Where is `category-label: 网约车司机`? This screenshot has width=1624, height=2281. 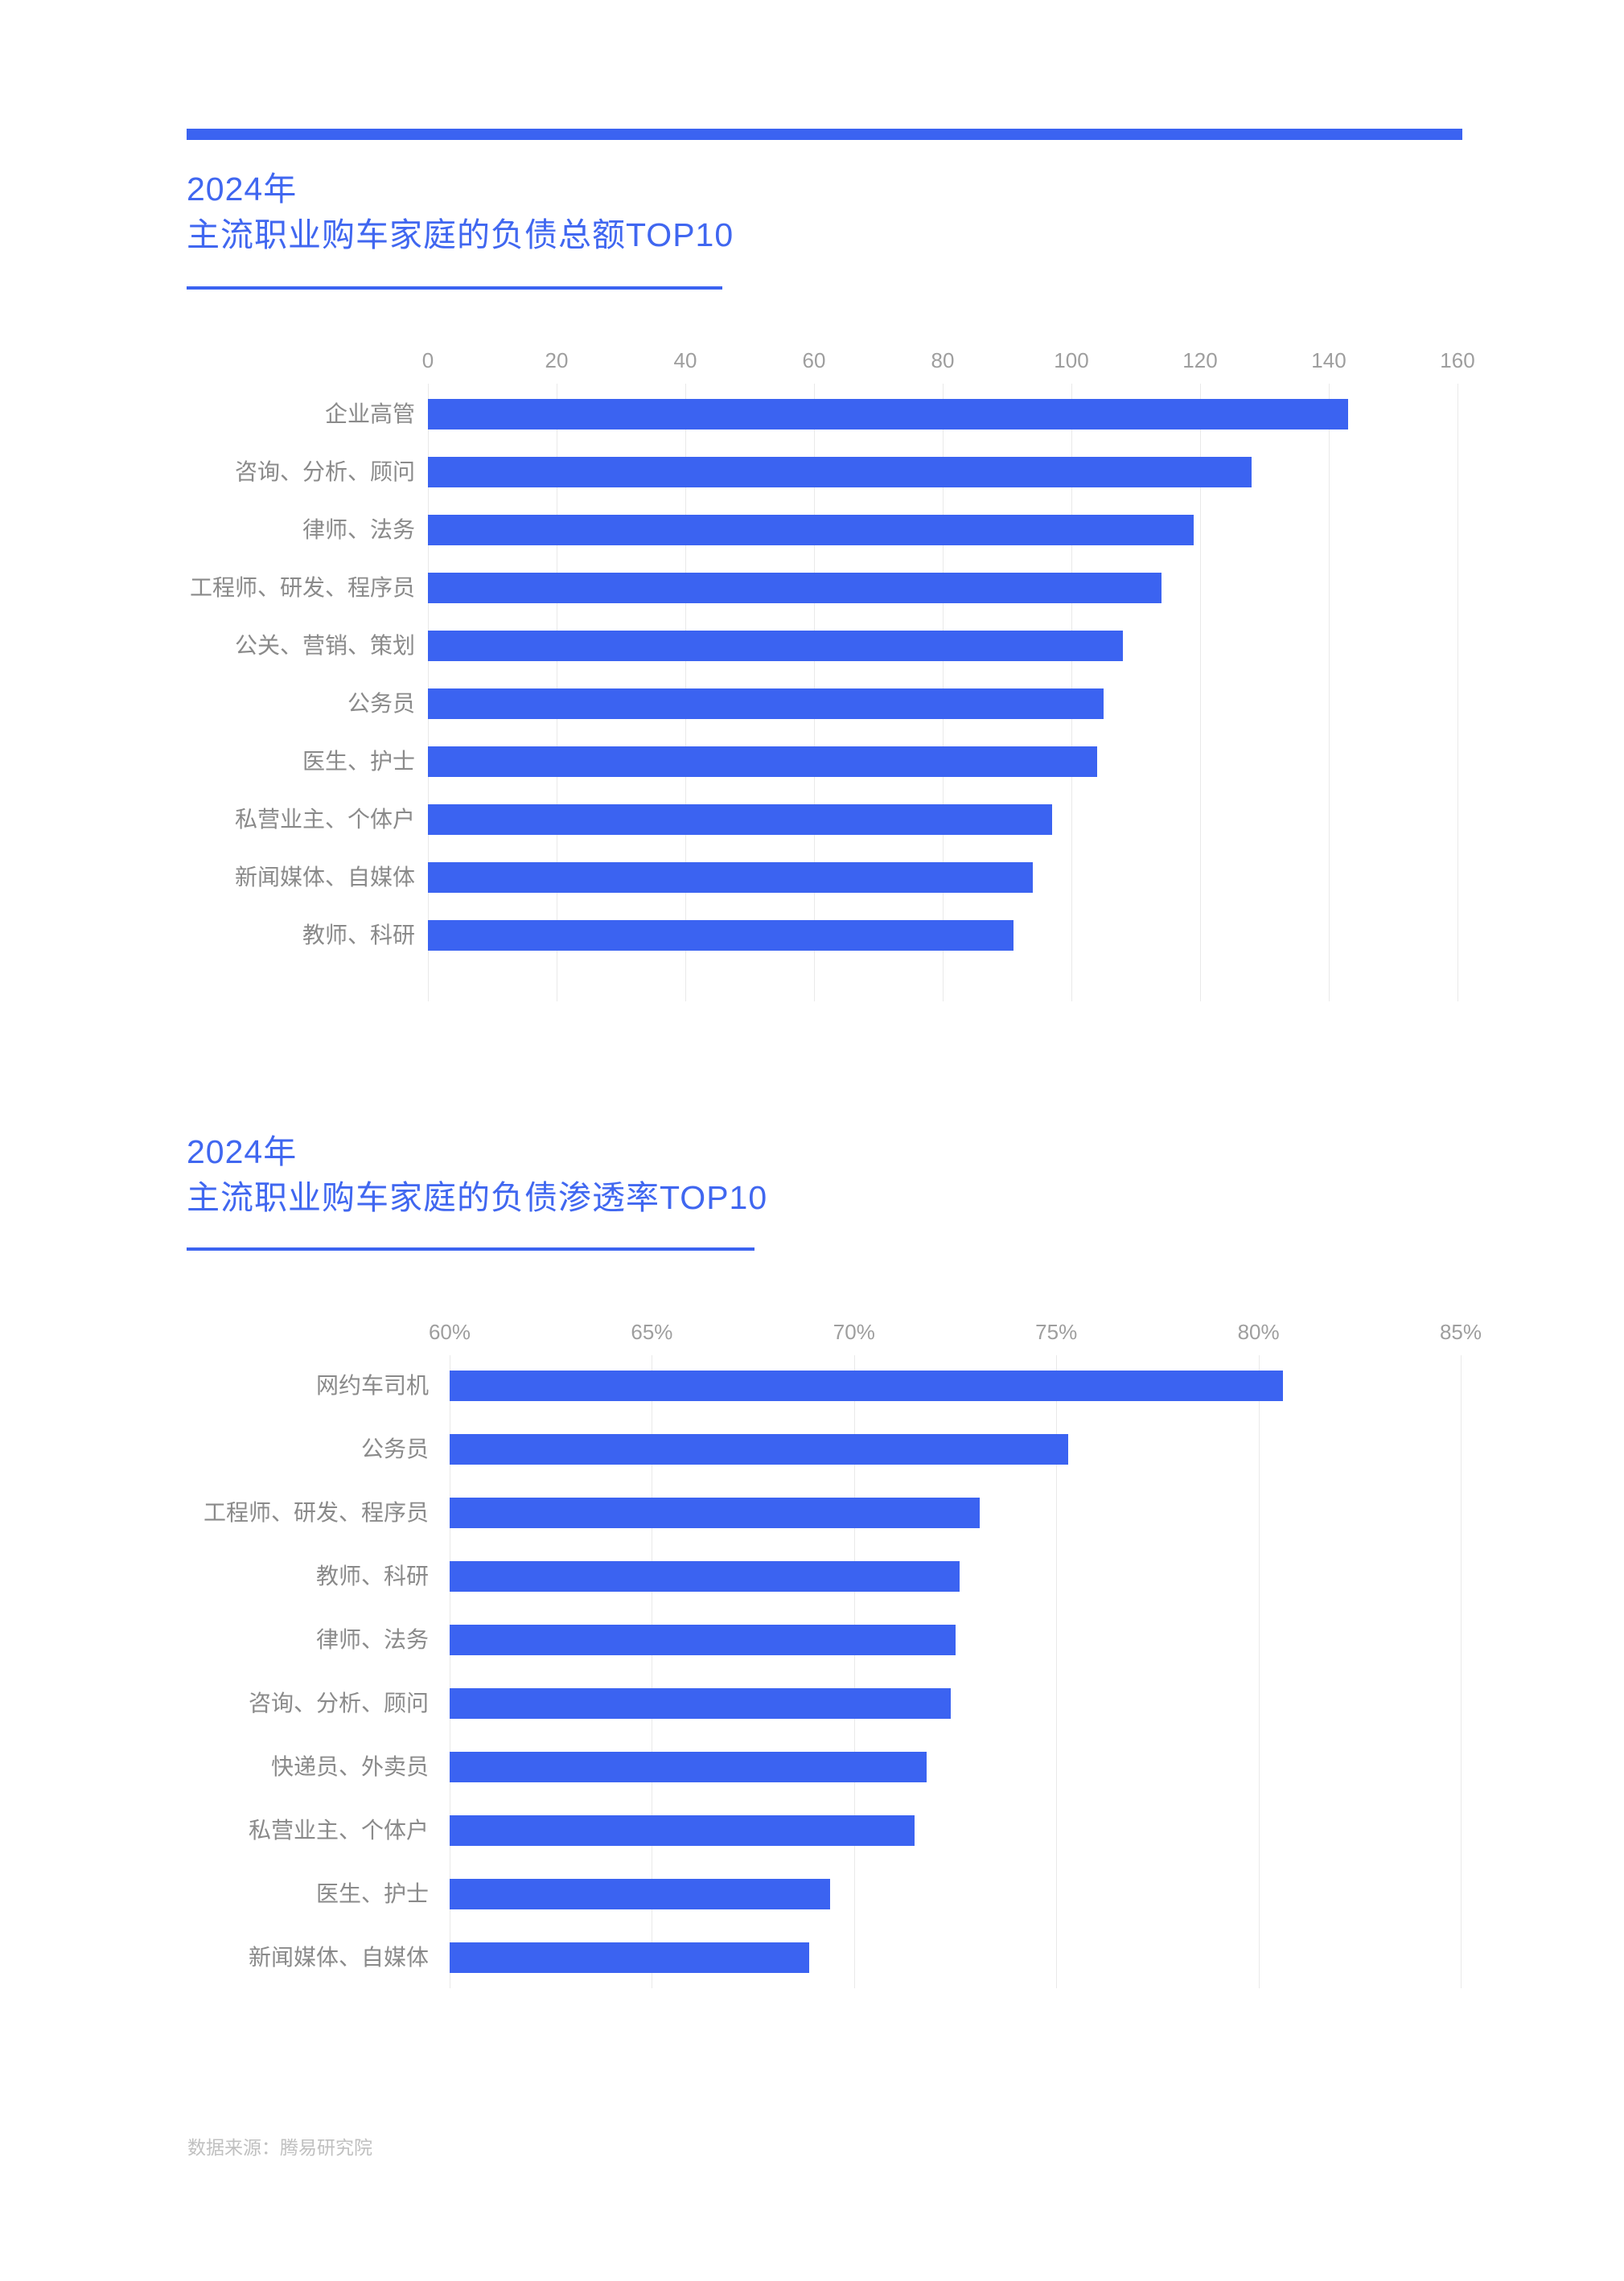 category-label: 网约车司机 is located at coordinates (372, 1385).